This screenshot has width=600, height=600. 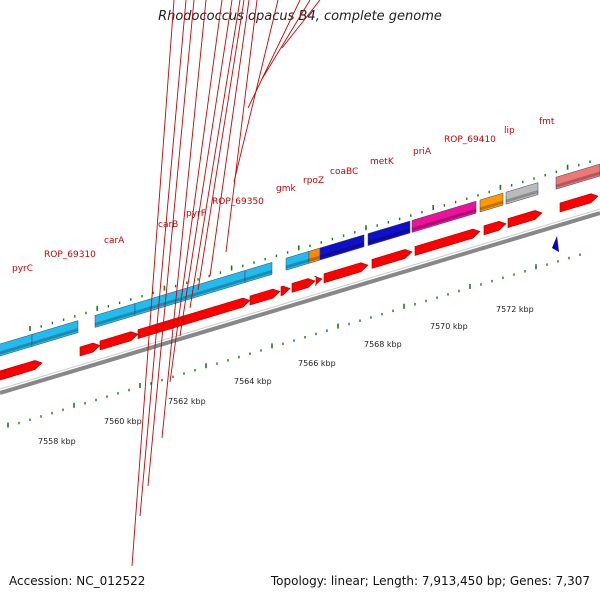 I want to click on ruler-tick-label: 7560 kbp, so click(x=123, y=421).